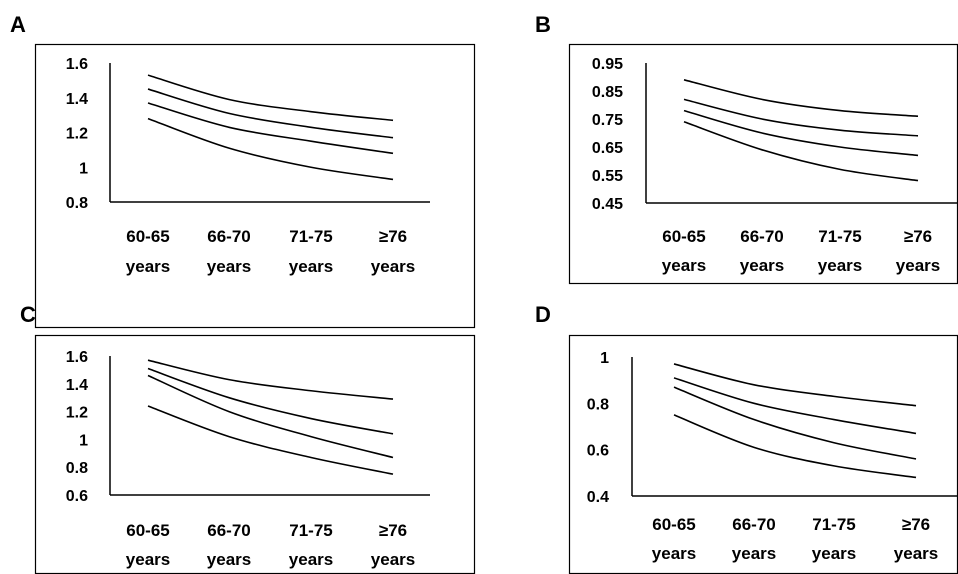 The height and width of the screenshot is (574, 958). I want to click on panel-a-ytick-label: 1, so click(83, 168).